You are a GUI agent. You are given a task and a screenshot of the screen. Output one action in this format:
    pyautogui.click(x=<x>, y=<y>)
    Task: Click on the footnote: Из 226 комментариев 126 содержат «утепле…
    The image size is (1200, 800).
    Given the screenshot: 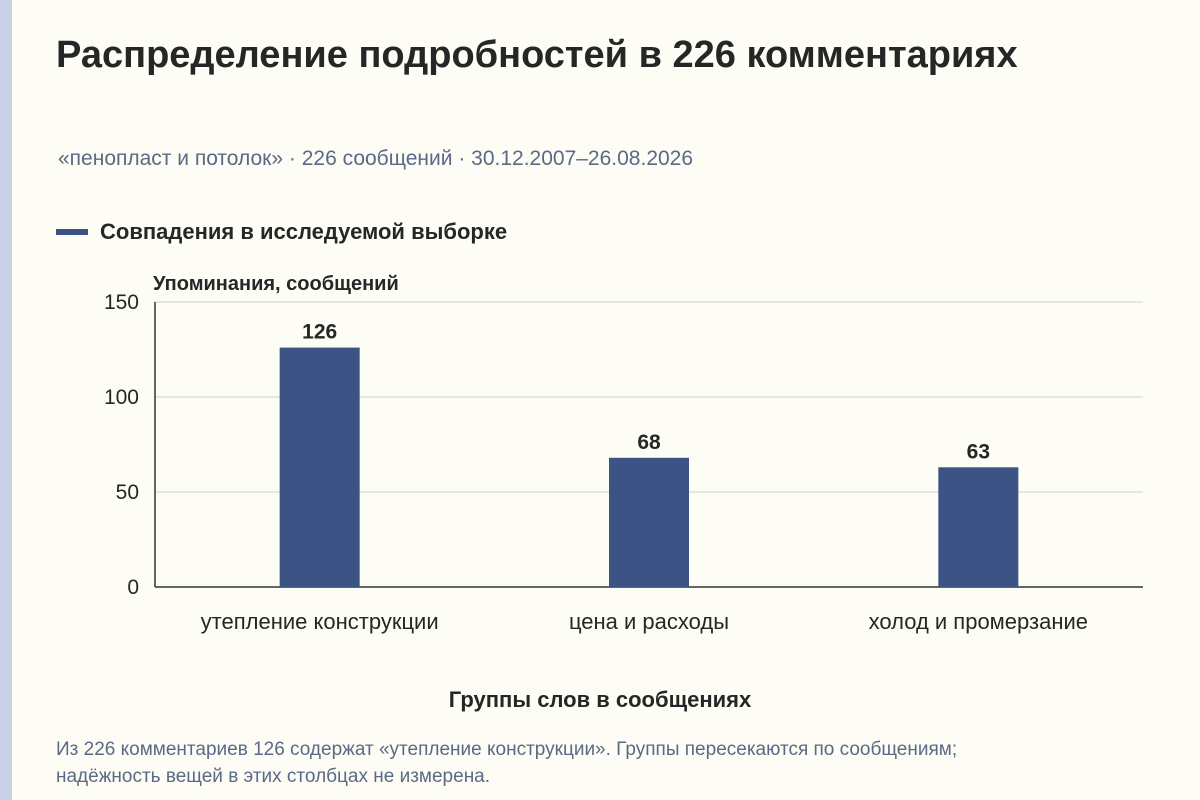 What is the action you would take?
    pyautogui.click(x=507, y=763)
    